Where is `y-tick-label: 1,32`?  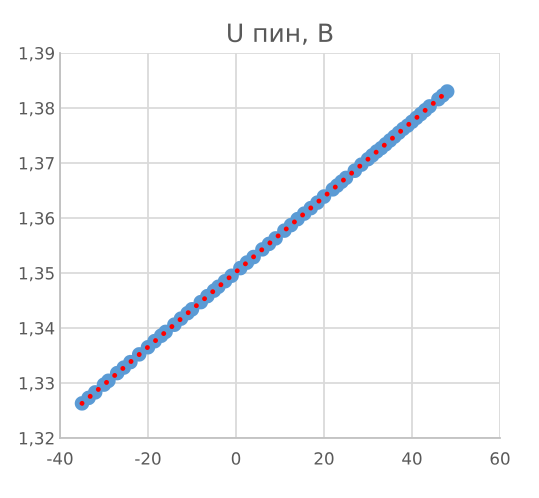 y-tick-label: 1,32 is located at coordinates (37, 439).